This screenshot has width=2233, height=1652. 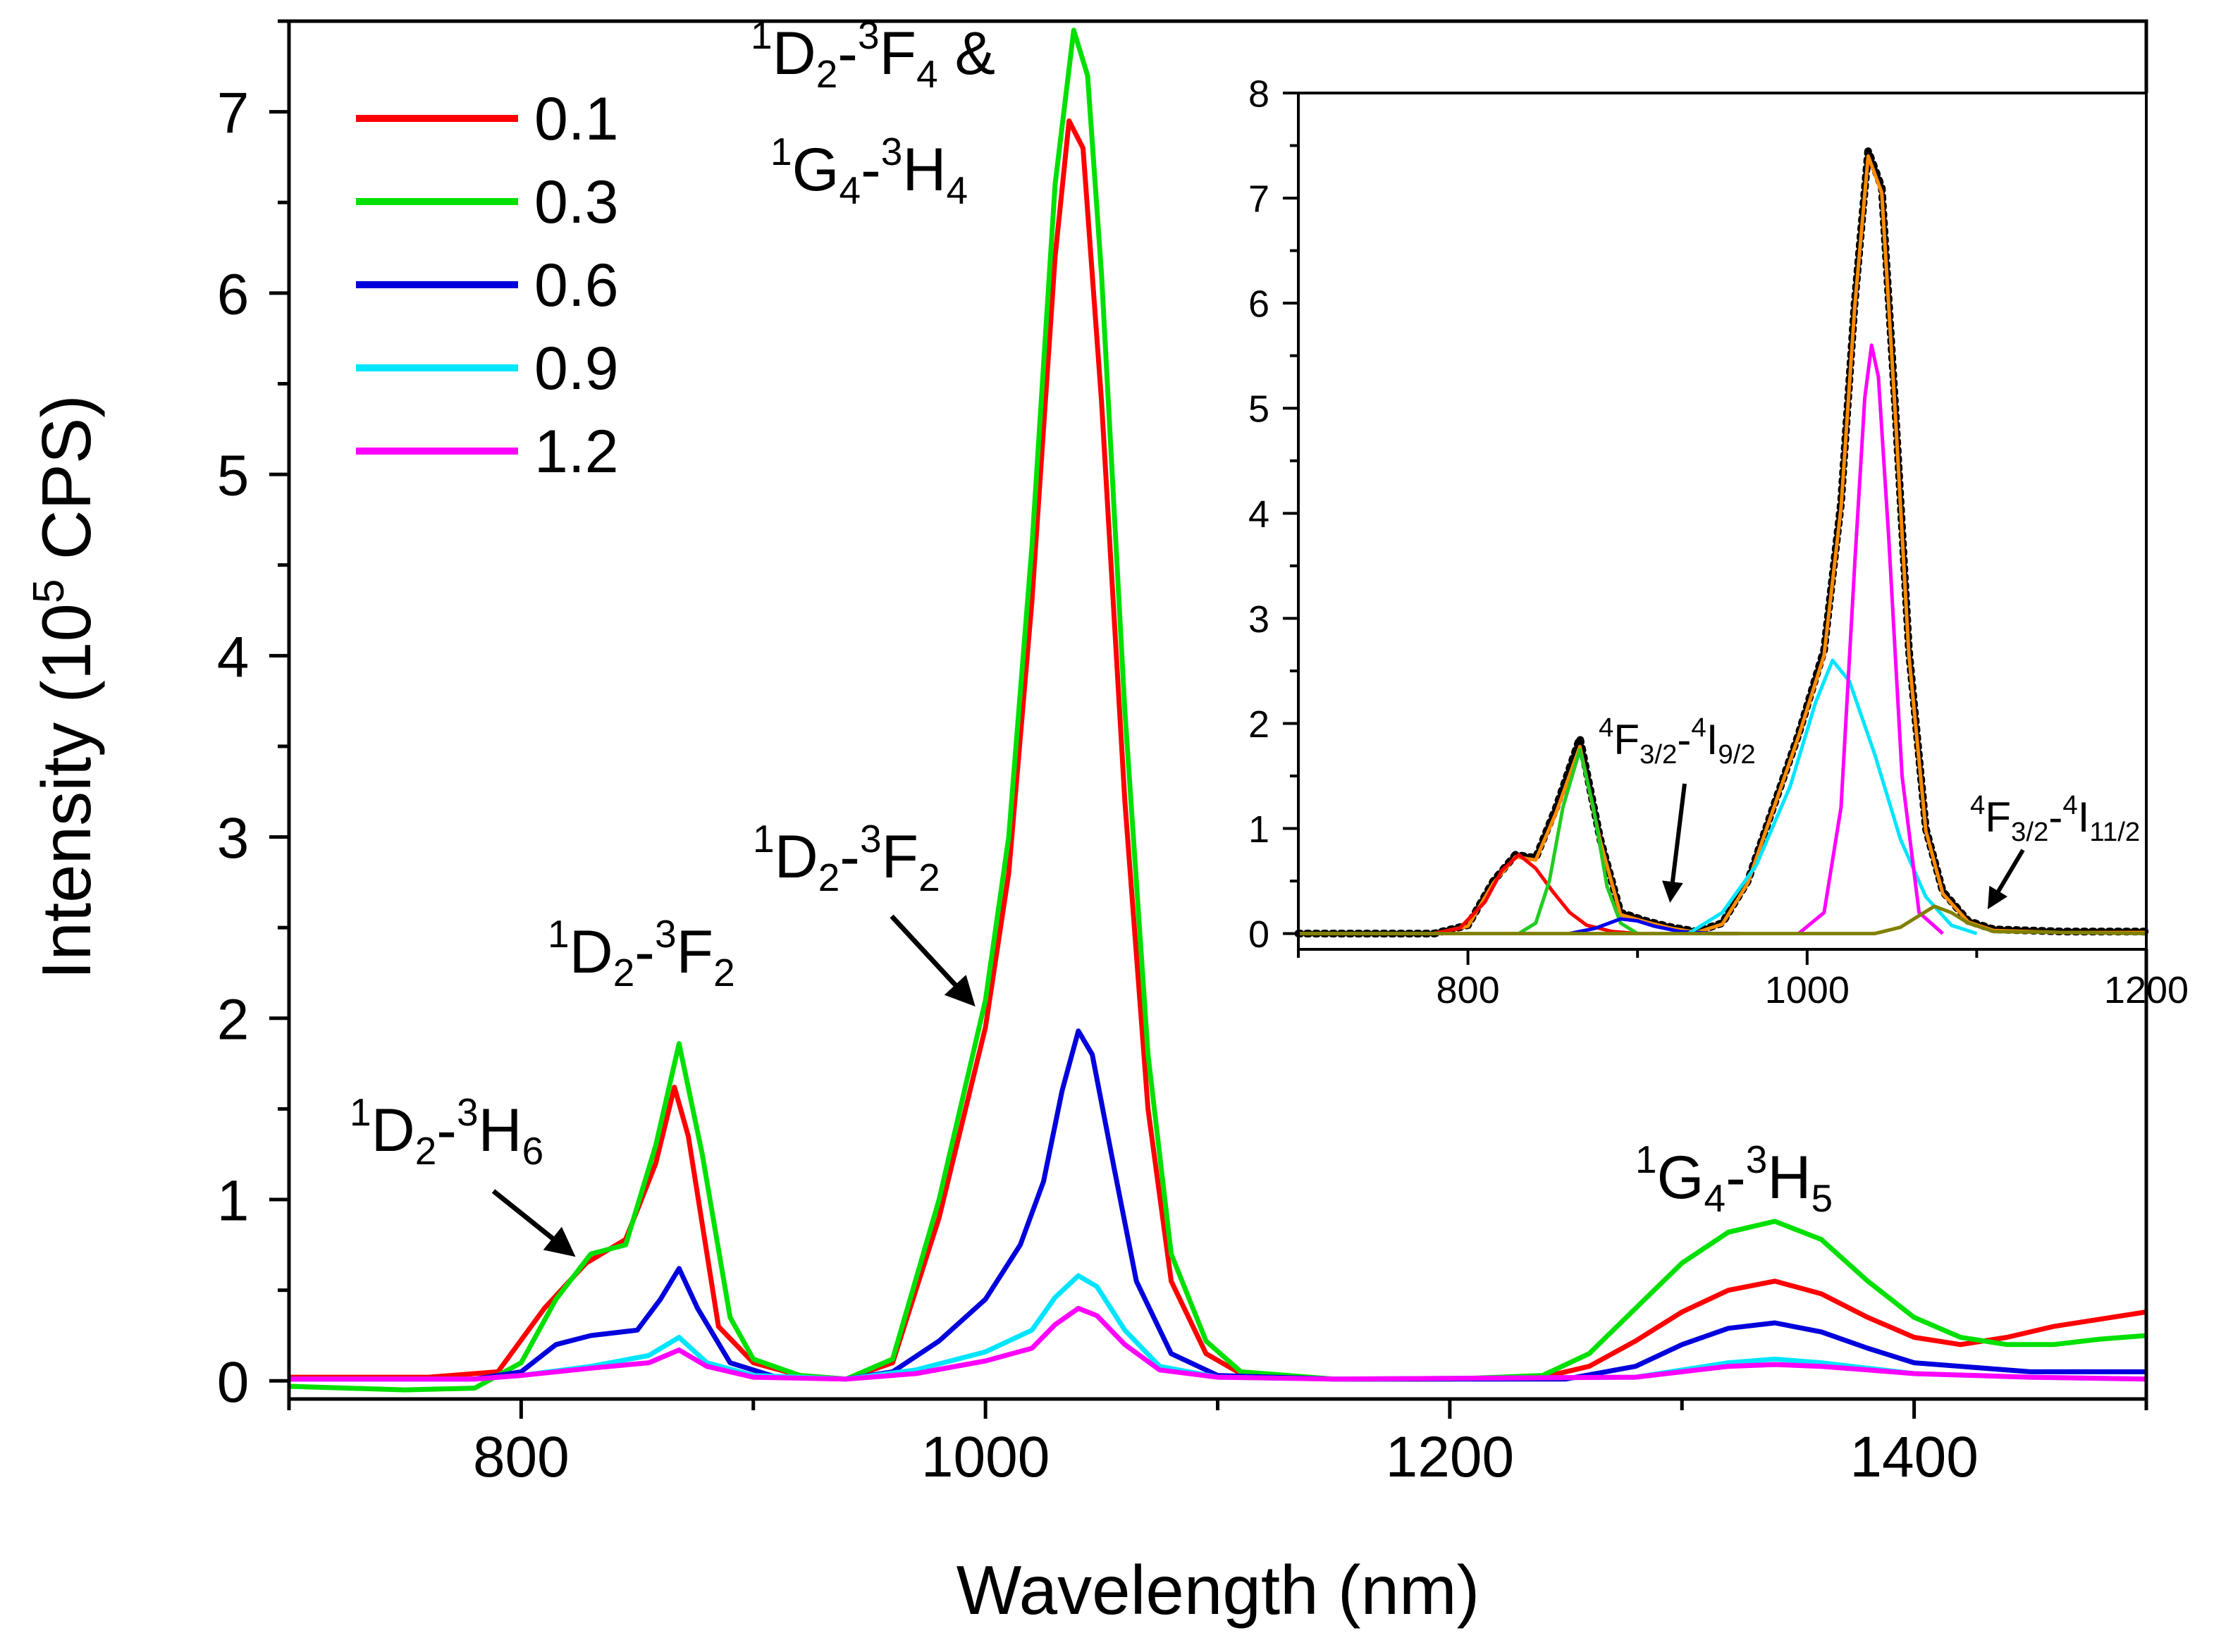 What do you see at coordinates (49, 591) in the screenshot?
I see `y-axis-label-exponent: 5` at bounding box center [49, 591].